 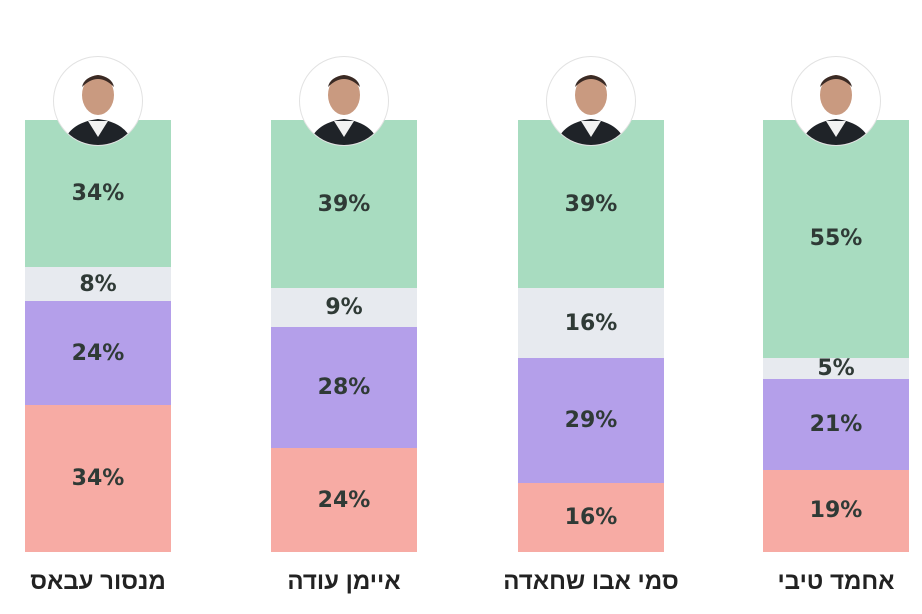 I want to click on bar-segment: 19%, so click(x=836, y=510).